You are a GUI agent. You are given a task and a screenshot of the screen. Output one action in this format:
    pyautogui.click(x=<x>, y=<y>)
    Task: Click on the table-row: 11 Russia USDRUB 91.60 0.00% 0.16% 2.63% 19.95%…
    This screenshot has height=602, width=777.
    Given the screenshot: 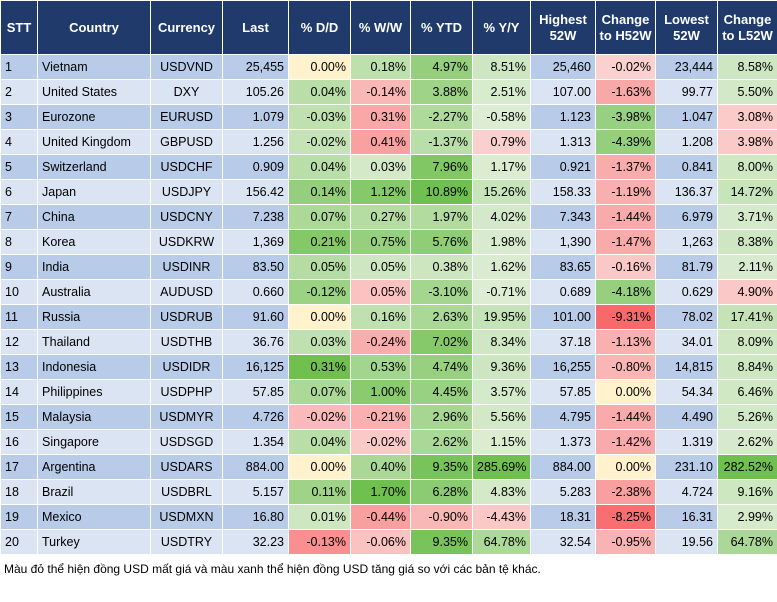 What is the action you would take?
    pyautogui.click(x=388, y=317)
    